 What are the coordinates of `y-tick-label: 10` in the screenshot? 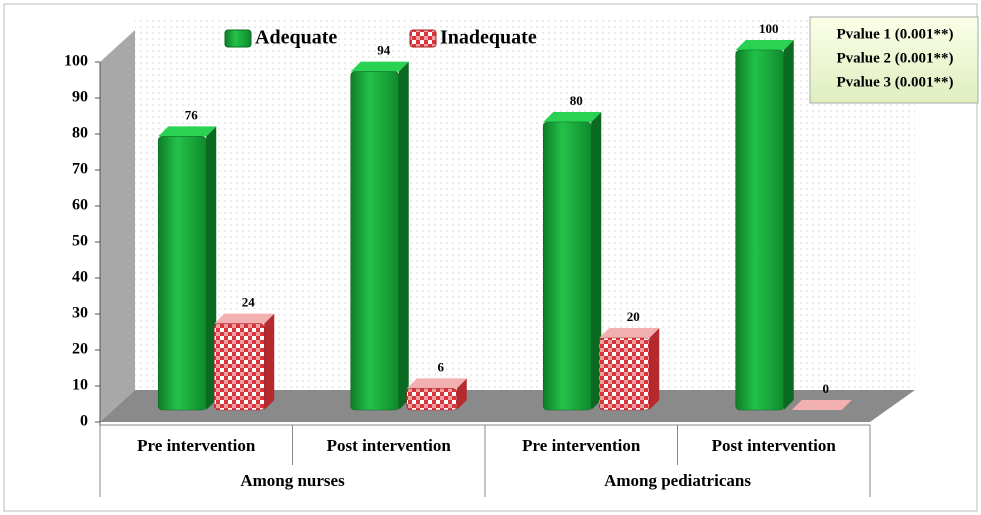 It's located at (80, 385).